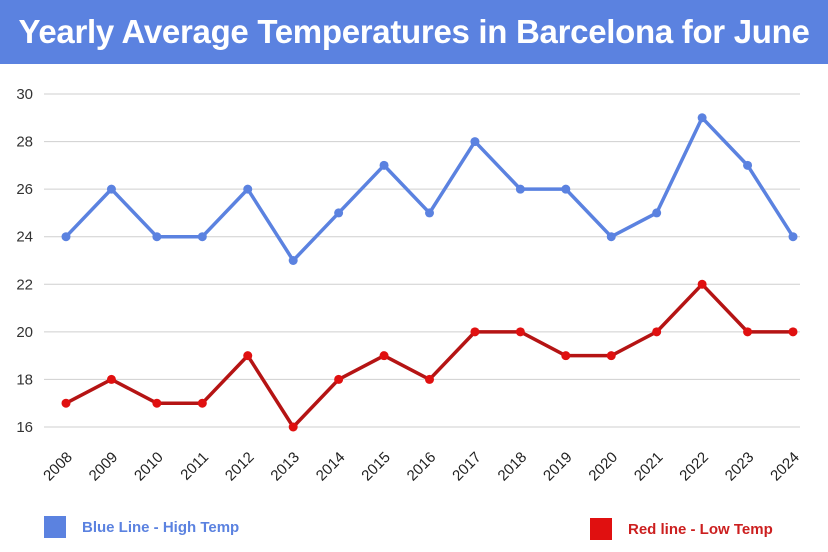  I want to click on x-tick-label: 2024, so click(785, 467).